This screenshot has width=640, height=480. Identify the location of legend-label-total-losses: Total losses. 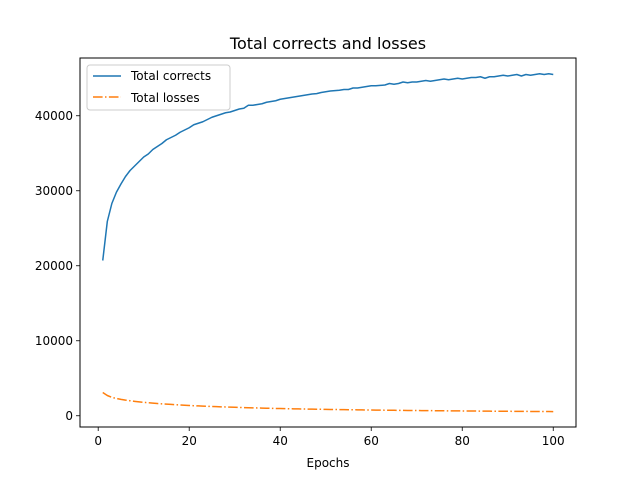
(165, 98).